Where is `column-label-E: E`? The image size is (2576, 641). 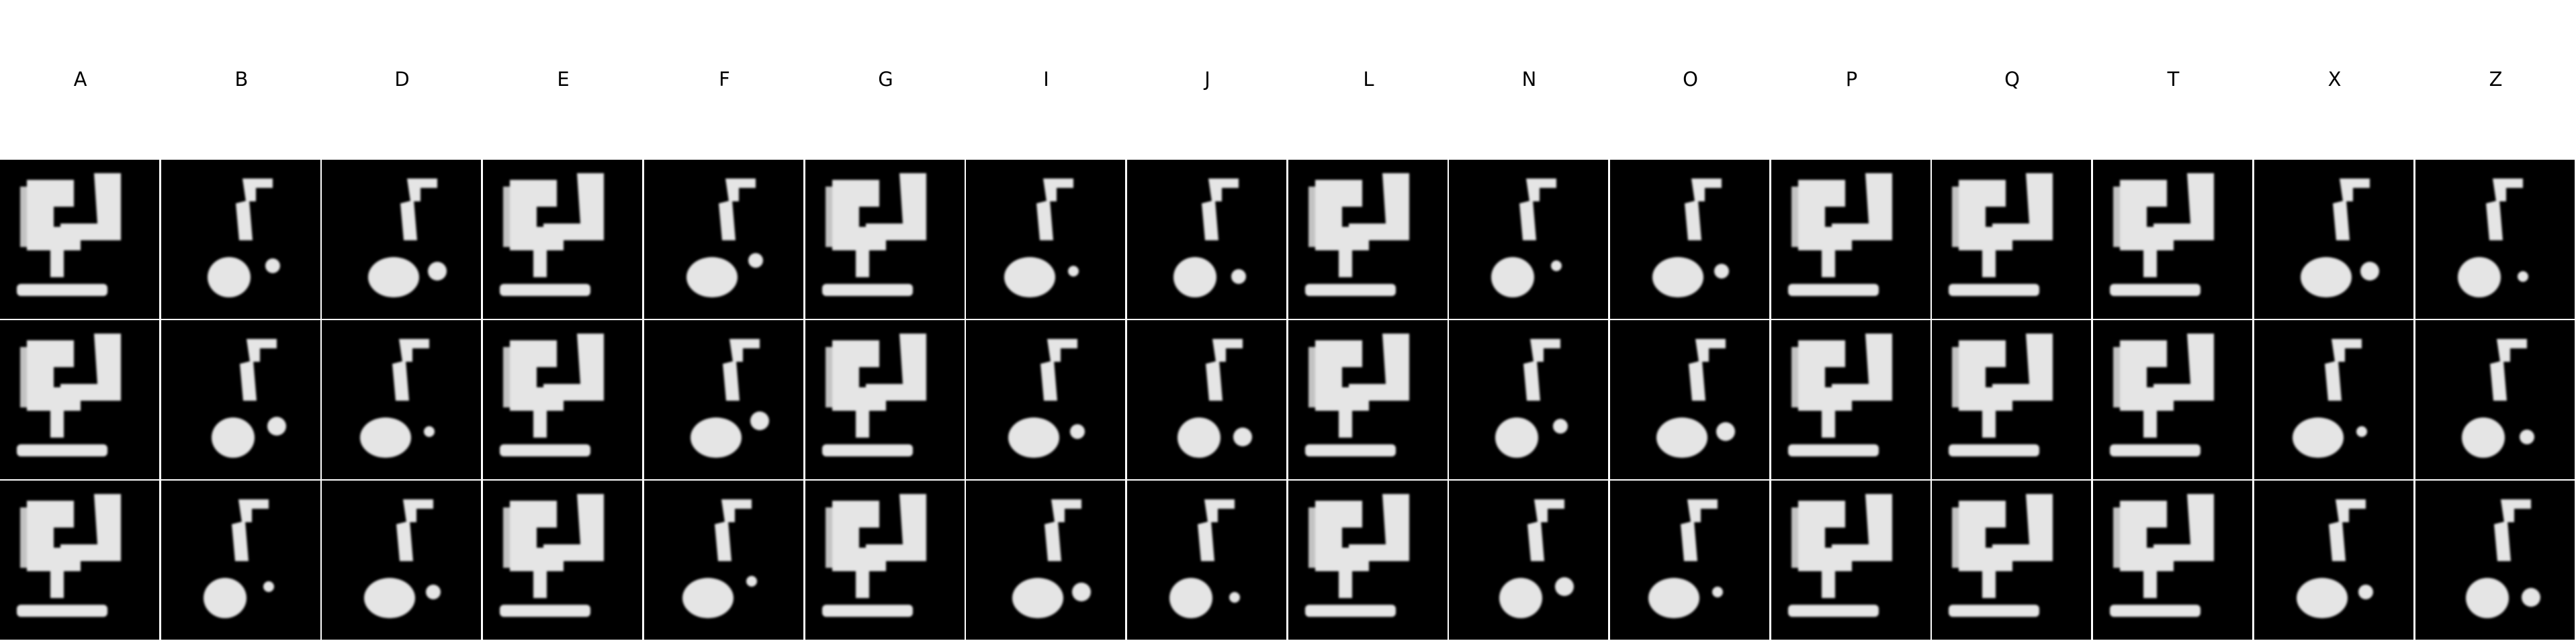 column-label-E: E is located at coordinates (563, 79).